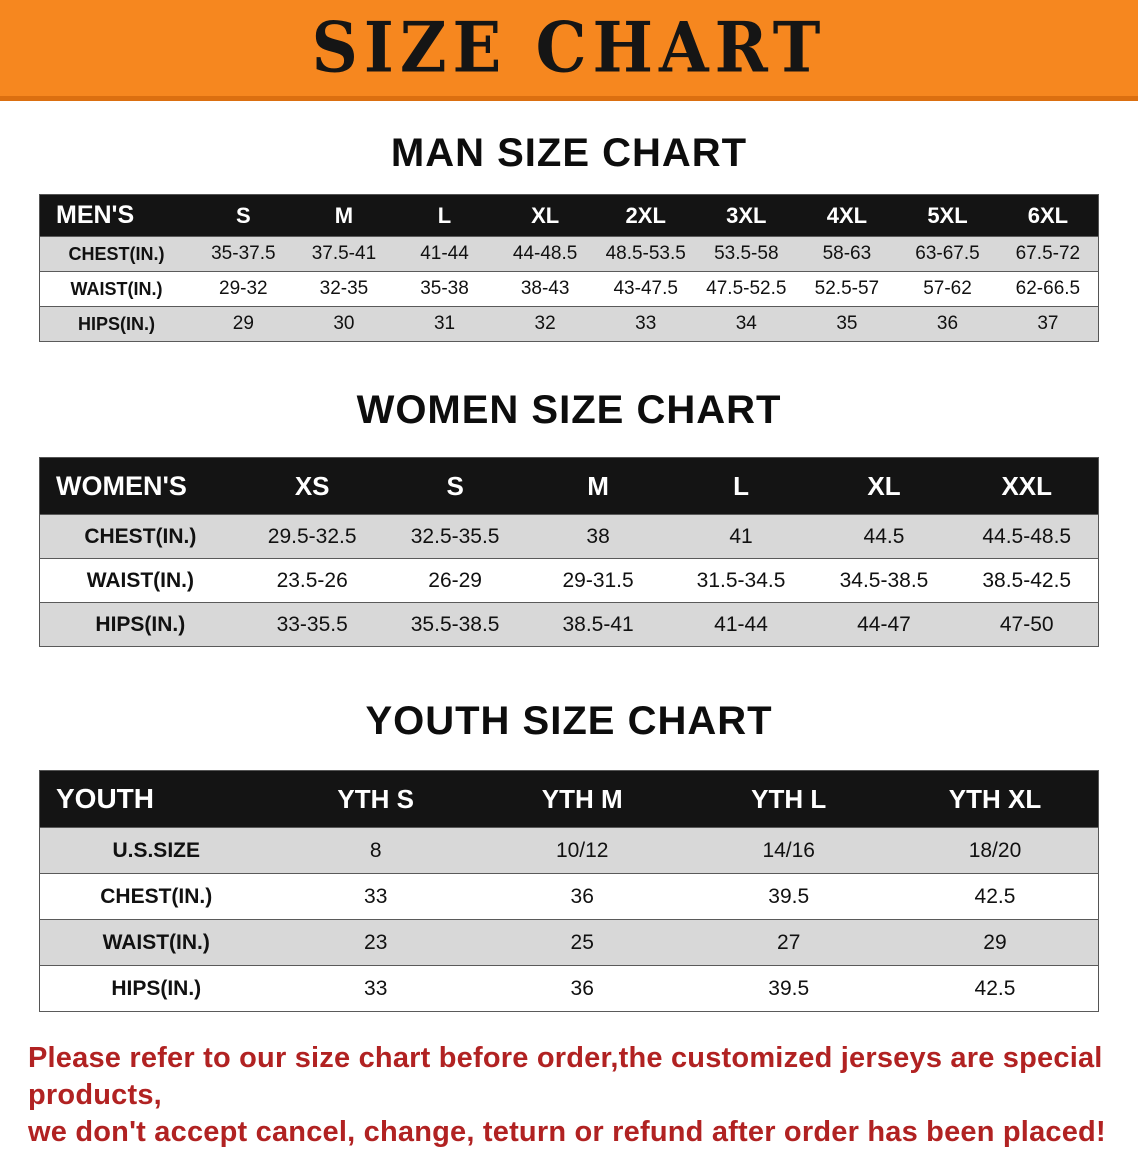  Describe the element at coordinates (884, 486) in the screenshot. I see `women-size-header-cell: XL` at that location.